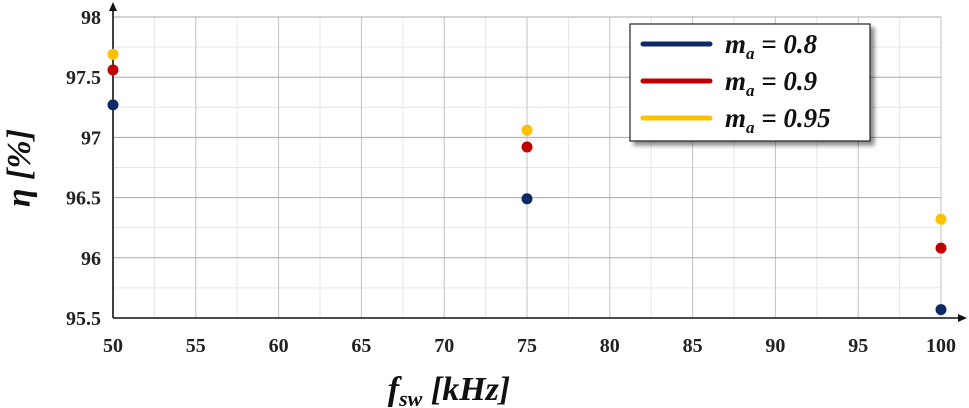 Image resolution: width=969 pixels, height=408 pixels. Describe the element at coordinates (83, 319) in the screenshot. I see `y-tick-label: 95.5` at that location.